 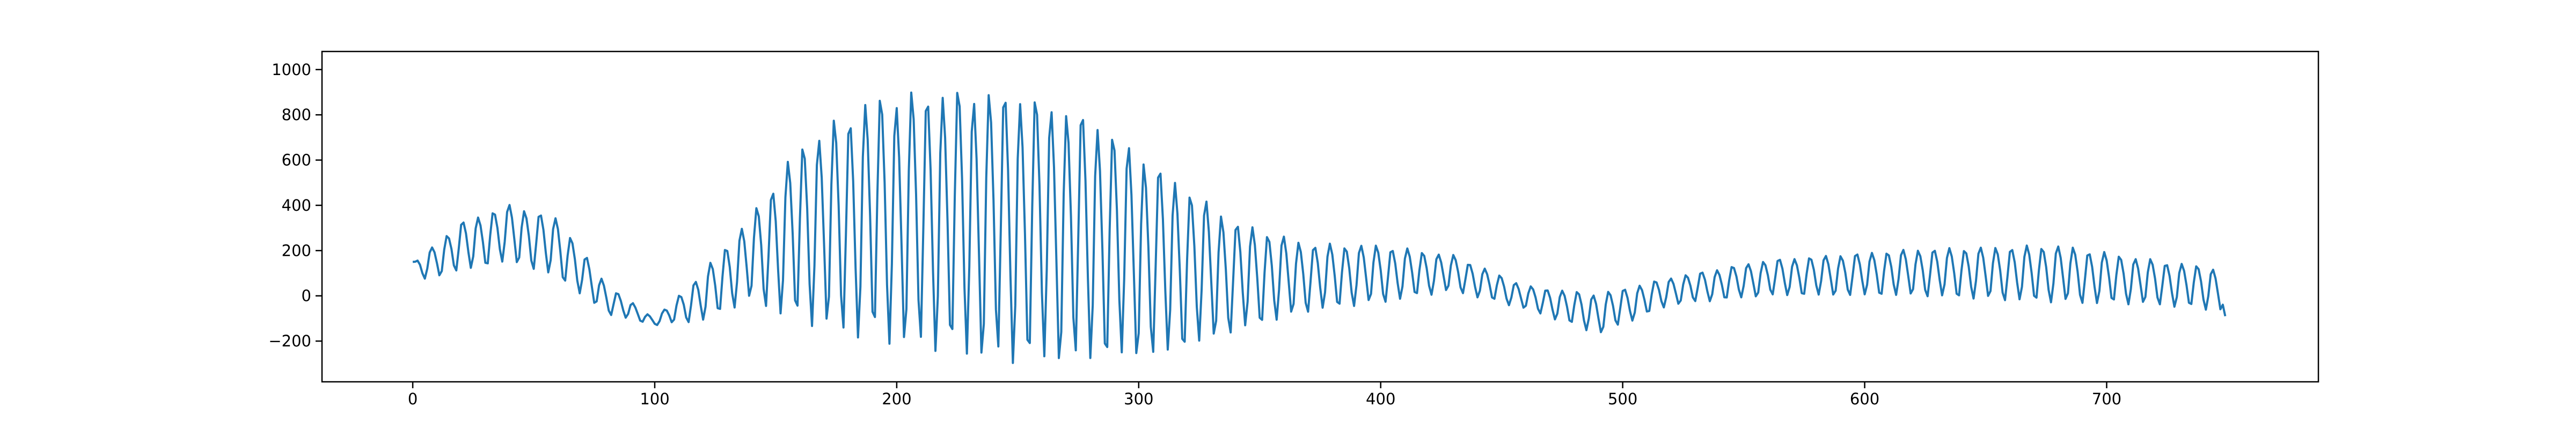 I want to click on x-tick-label: 600, so click(x=1864, y=399).